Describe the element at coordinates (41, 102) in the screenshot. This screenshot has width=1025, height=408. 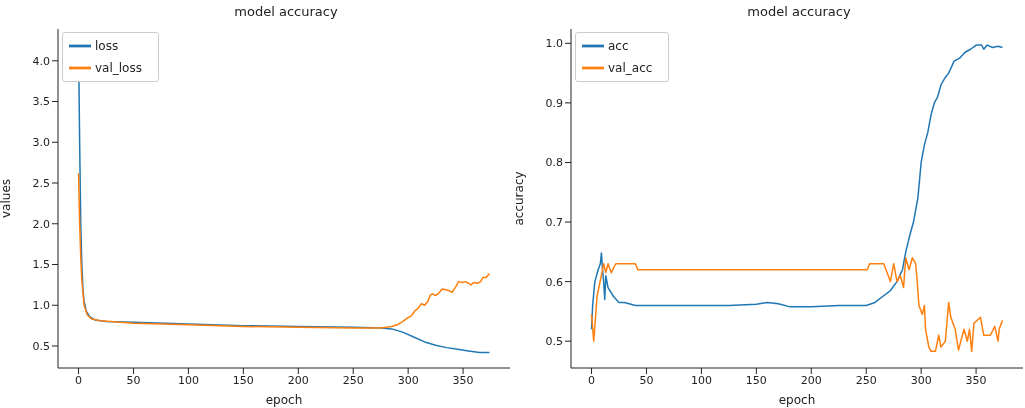
I see `y-tick-label: 3.5` at that location.